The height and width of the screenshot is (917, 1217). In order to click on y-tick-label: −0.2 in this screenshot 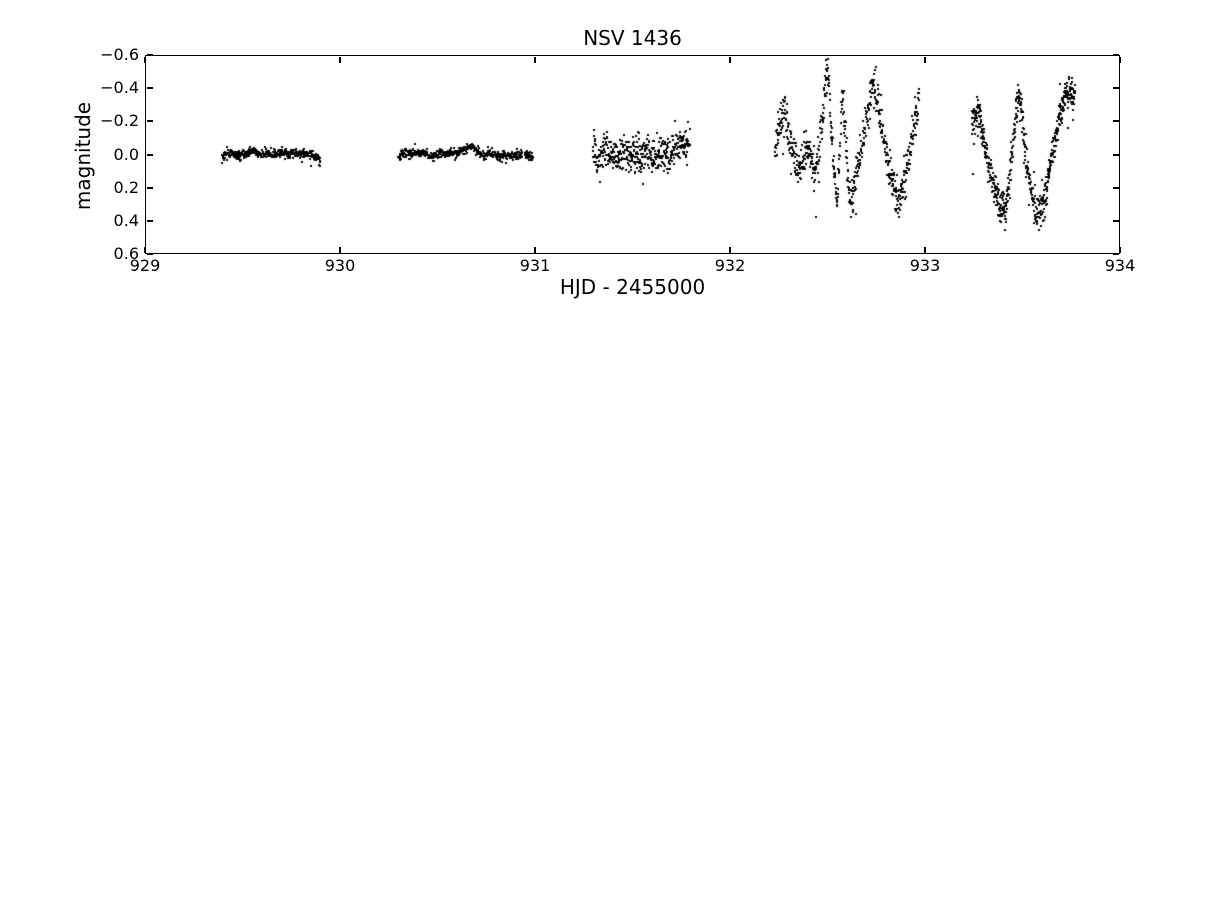, I will do `click(119, 121)`.